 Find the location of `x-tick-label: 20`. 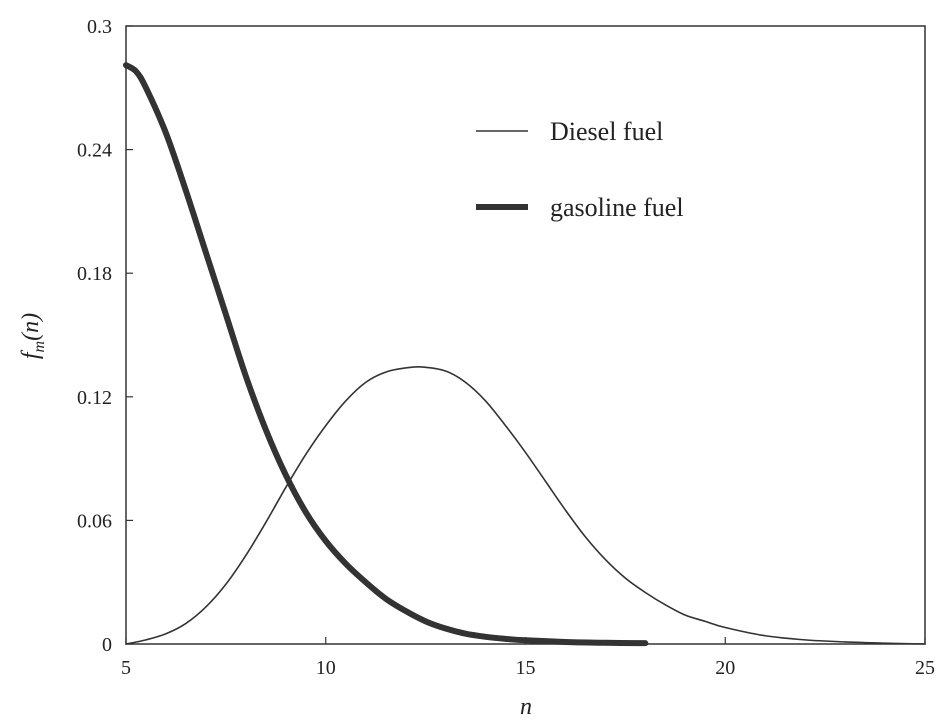

x-tick-label: 20 is located at coordinates (725, 668).